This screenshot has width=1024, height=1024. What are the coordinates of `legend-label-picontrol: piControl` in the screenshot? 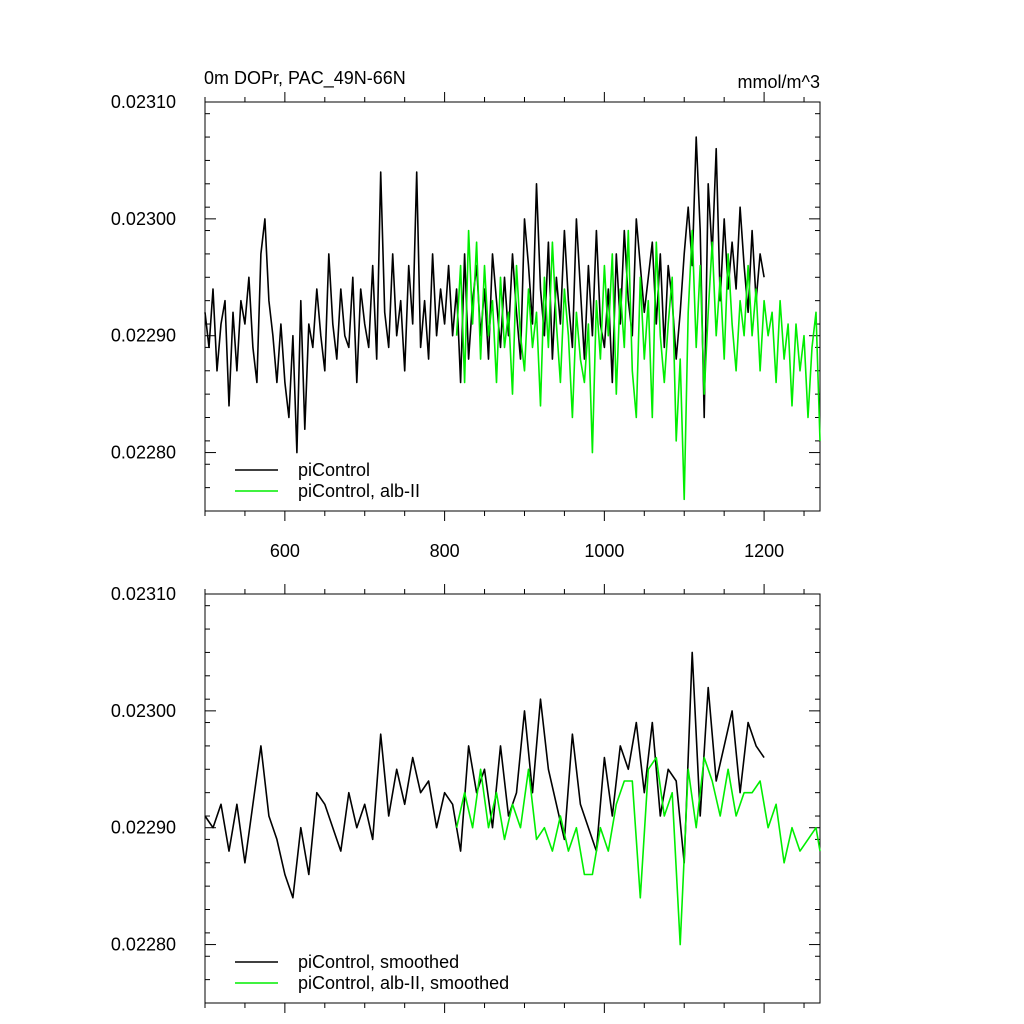 It's located at (334, 470).